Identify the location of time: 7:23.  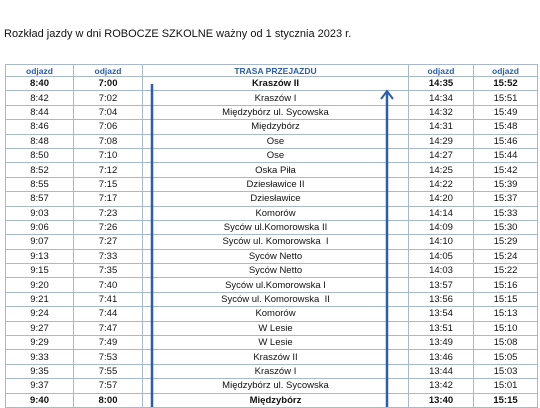
(108, 213).